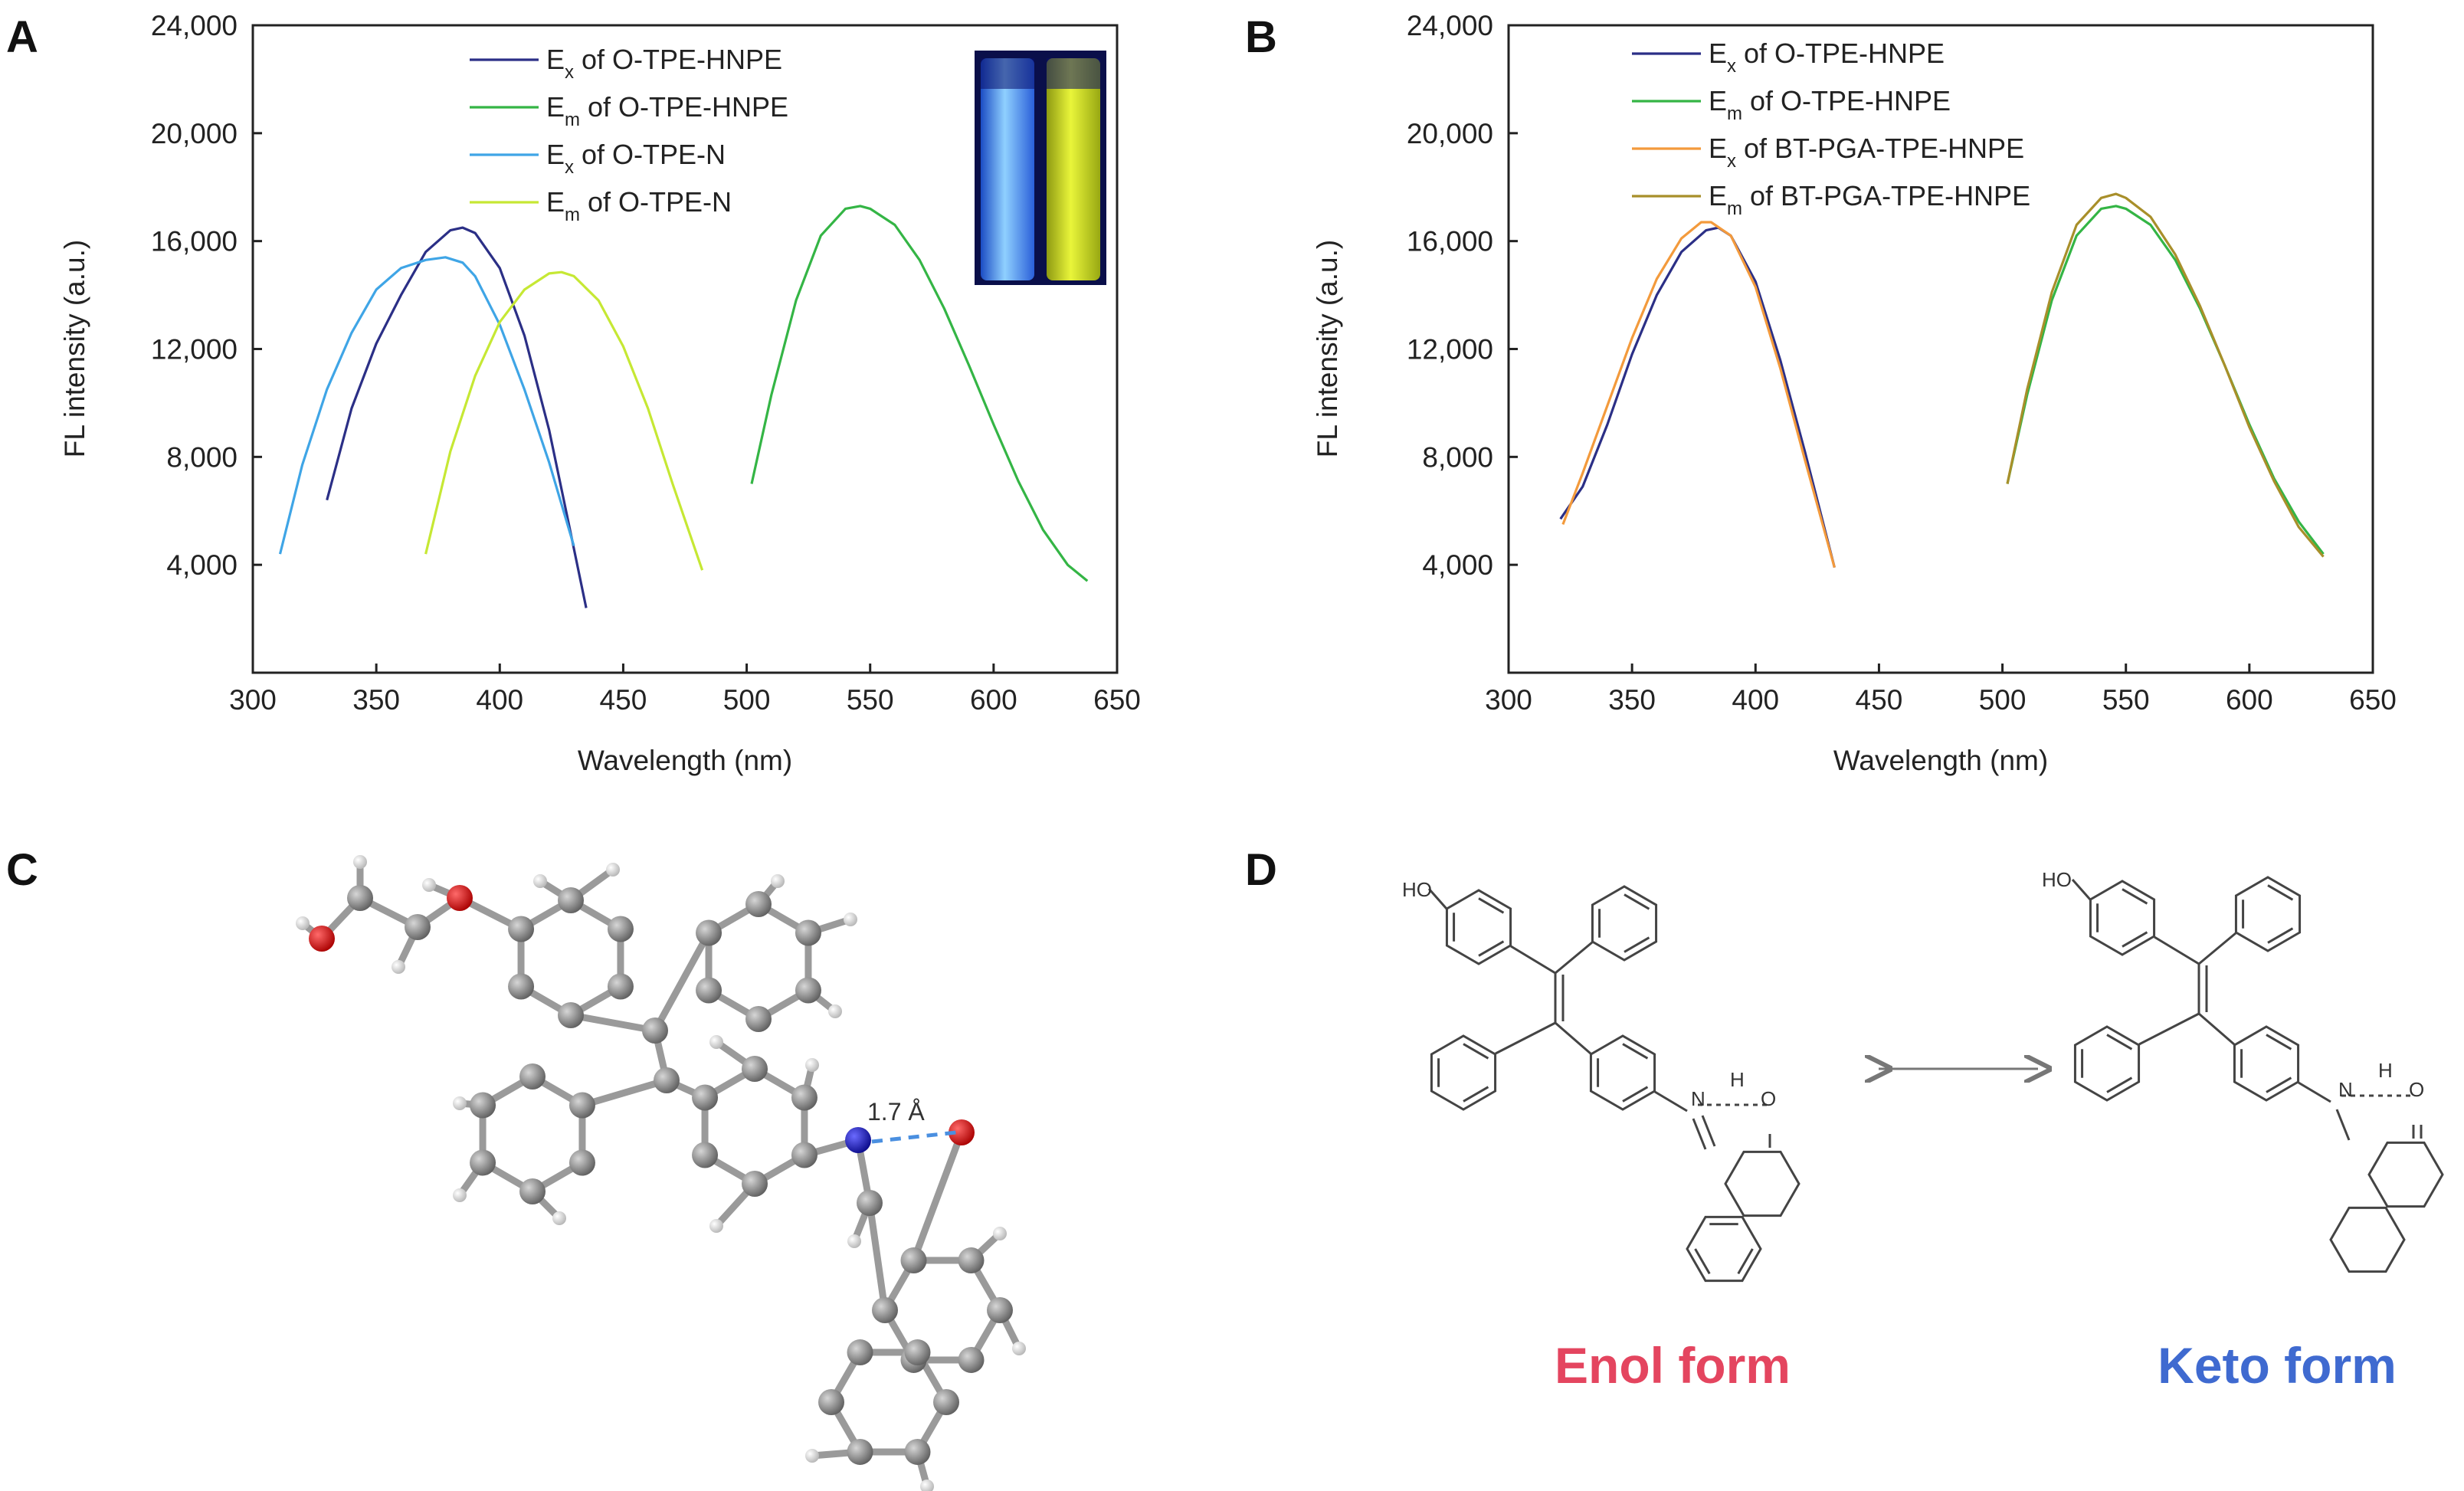 Image resolution: width=2464 pixels, height=1491 pixels. Describe the element at coordinates (1673, 1365) in the screenshot. I see `enol-form-caption: Enol form` at that location.